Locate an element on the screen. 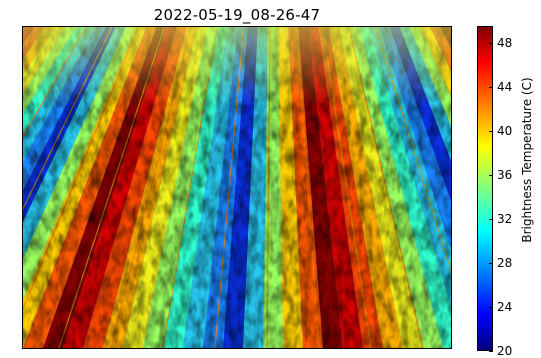 The height and width of the screenshot is (358, 541). colorbar is located at coordinates (485, 188).